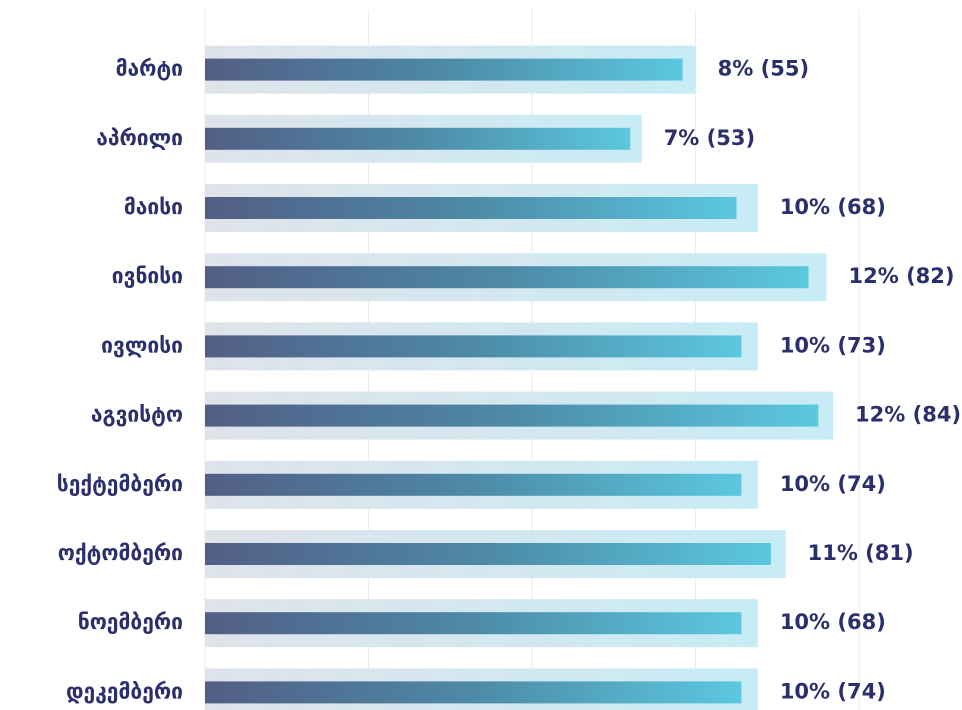 Image resolution: width=962 pixels, height=710 pixels. What do you see at coordinates (120, 553) in the screenshot?
I see `category-label: ოქტომბერი` at bounding box center [120, 553].